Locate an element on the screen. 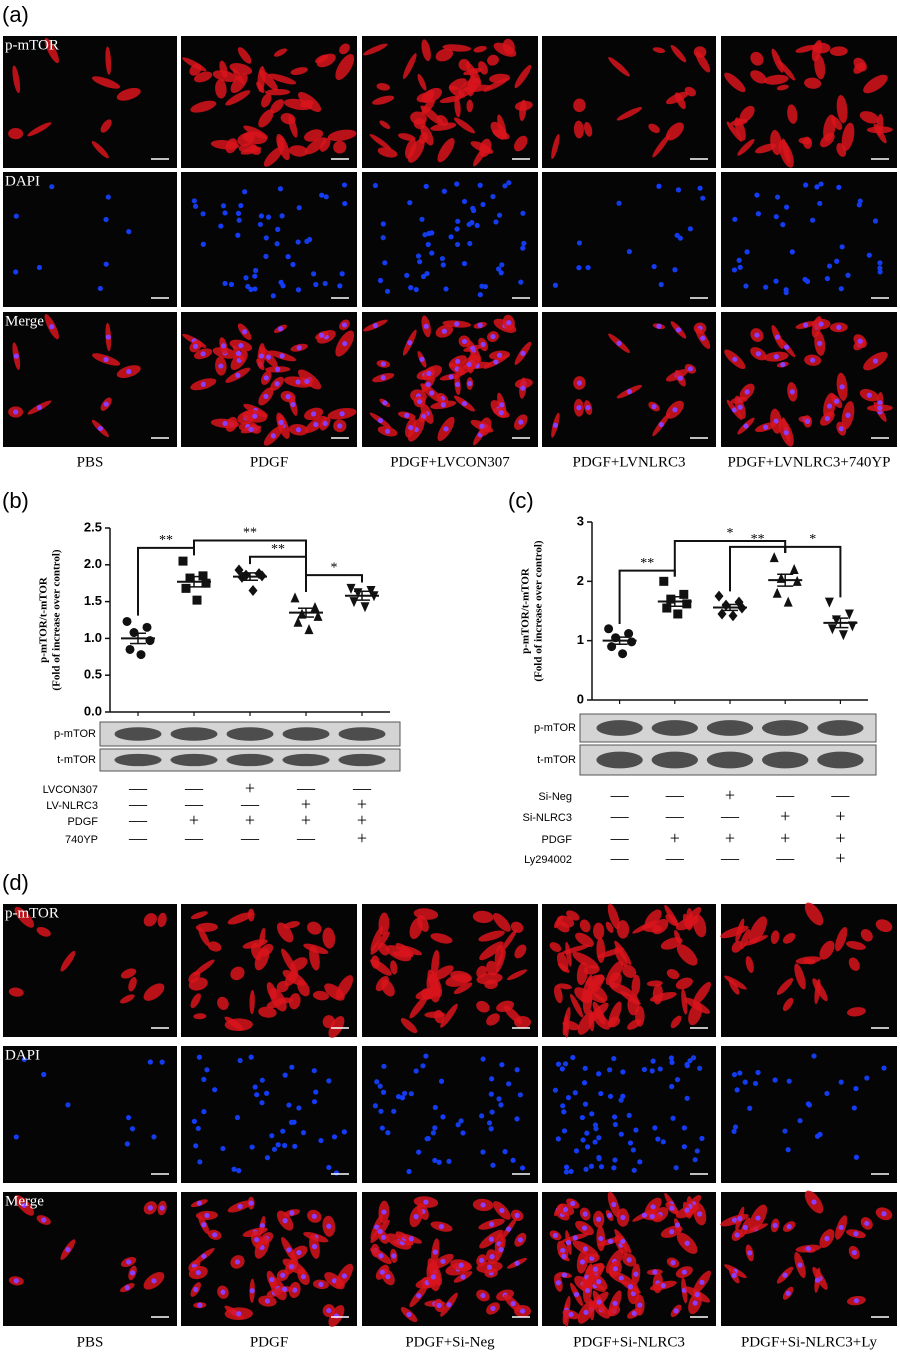 This screenshot has height=1354, width=900. significance-label: ** is located at coordinates (278, 549).